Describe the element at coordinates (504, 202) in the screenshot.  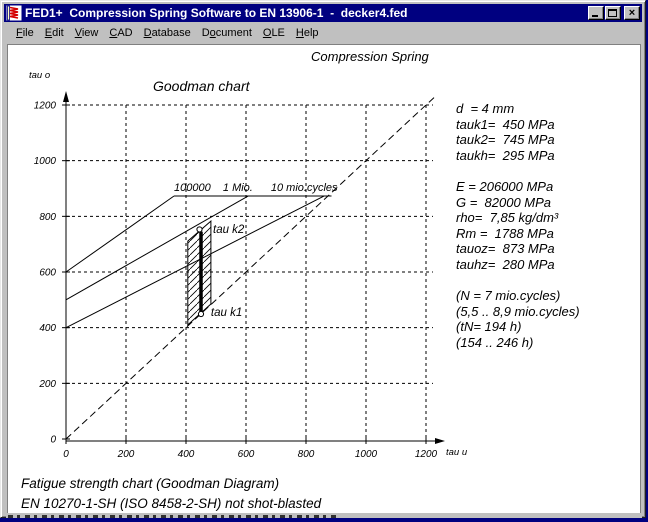
I see `result-line: G = 82000 MPa` at that location.